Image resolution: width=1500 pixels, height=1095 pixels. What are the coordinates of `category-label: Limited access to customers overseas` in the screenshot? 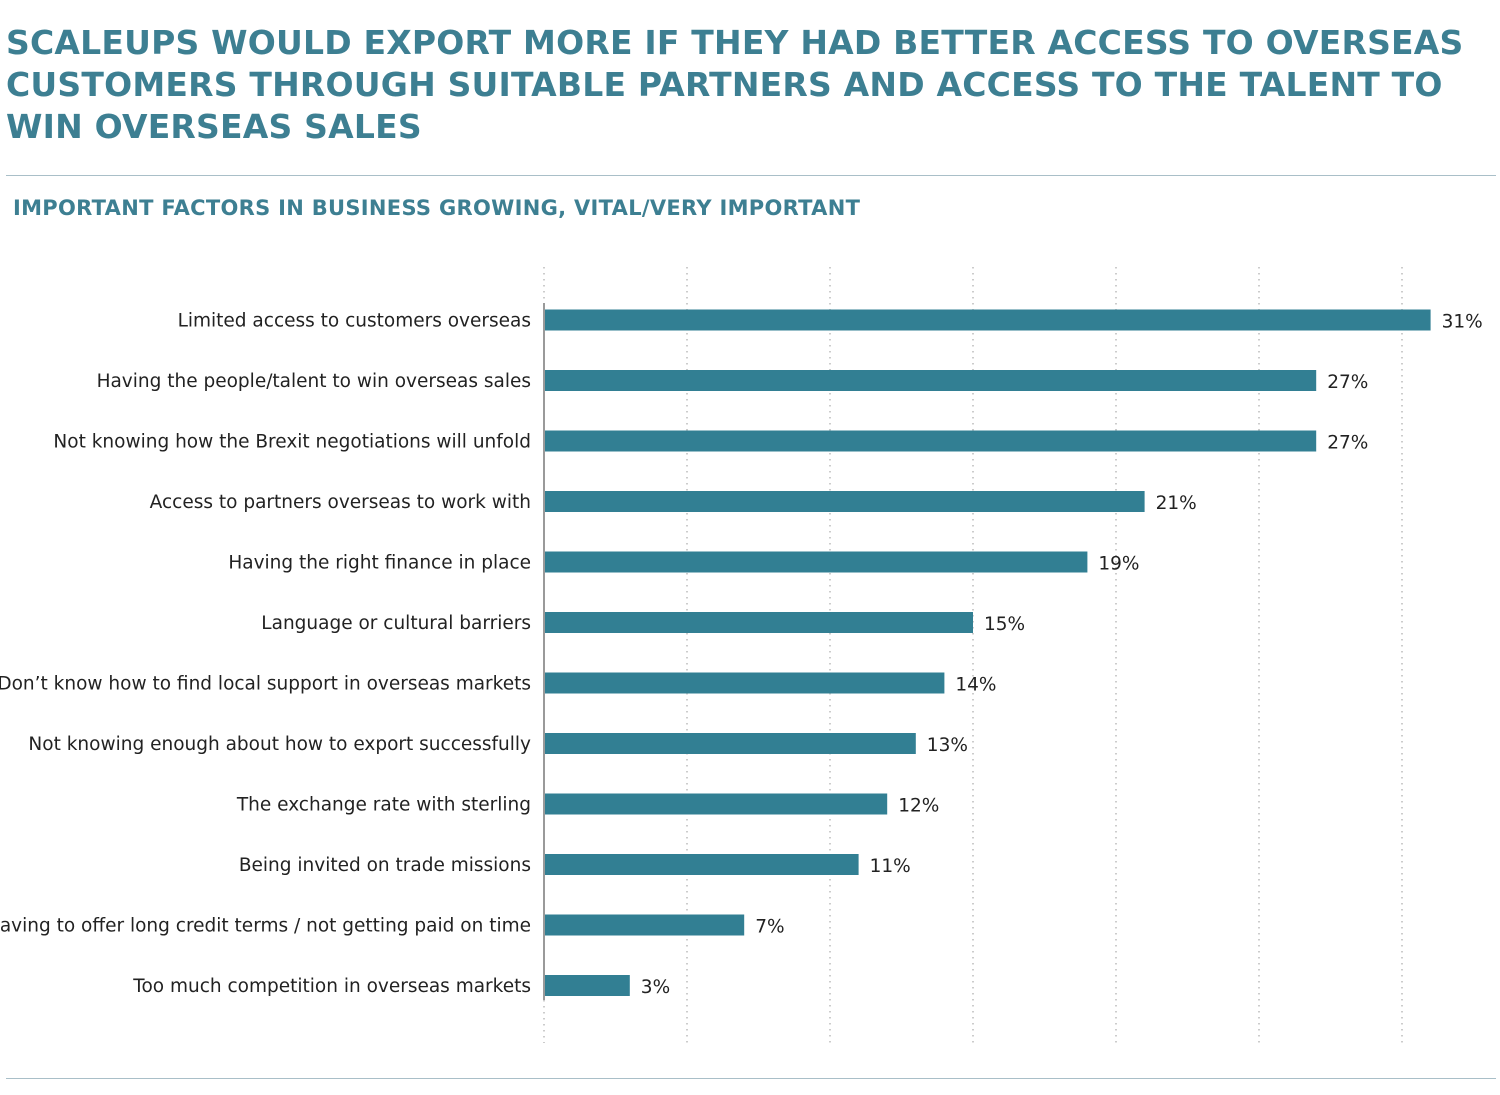 It's located at (354, 321).